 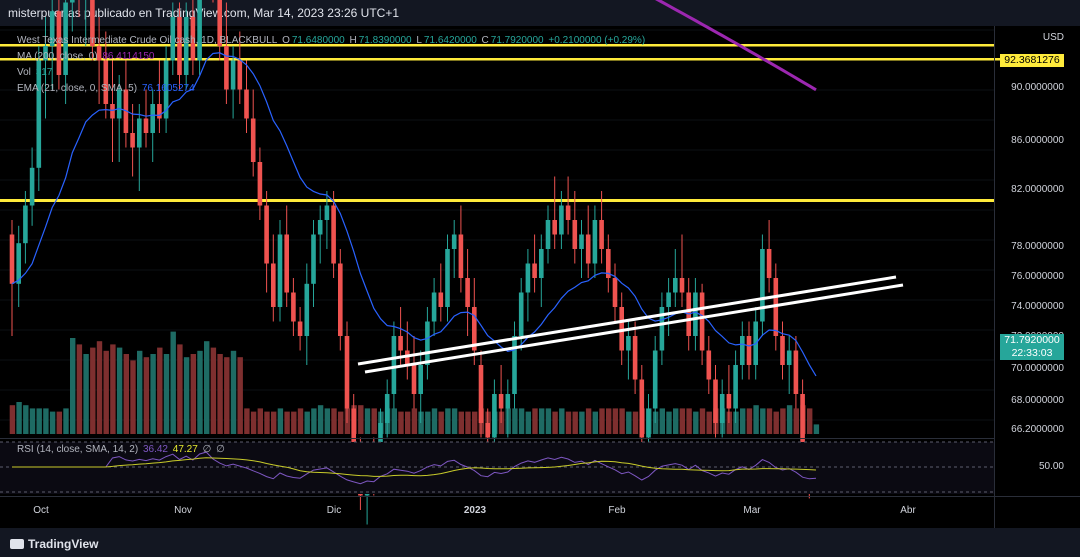 What do you see at coordinates (35, 72) in the screenshot?
I see `legend-vol-row: Vol 317` at bounding box center [35, 72].